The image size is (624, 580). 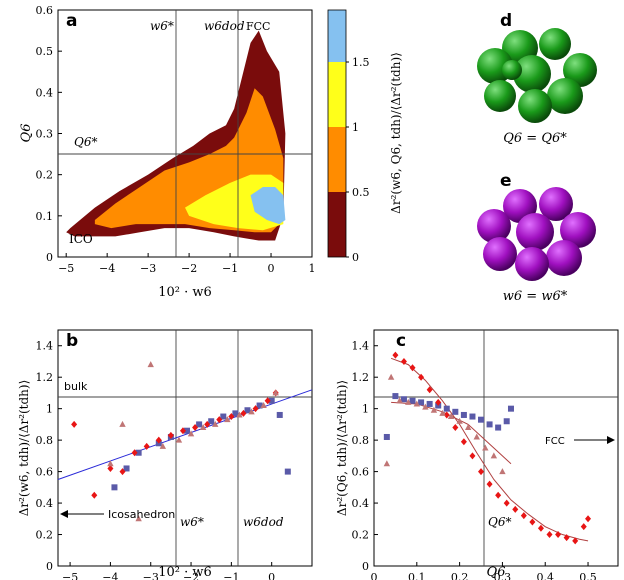 What do you see at coordinates (460, 575) in the screenshot?
I see `x-tick-label: 0.2` at bounding box center [460, 575].